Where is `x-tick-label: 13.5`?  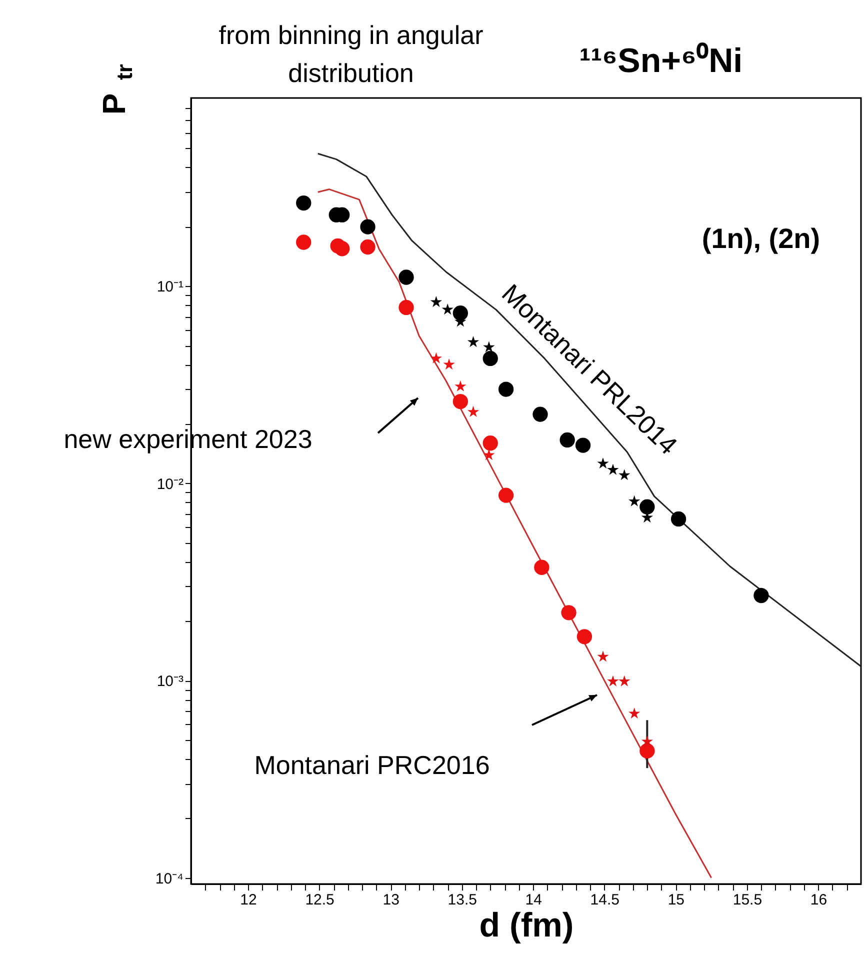 x-tick-label: 13.5 is located at coordinates (462, 900).